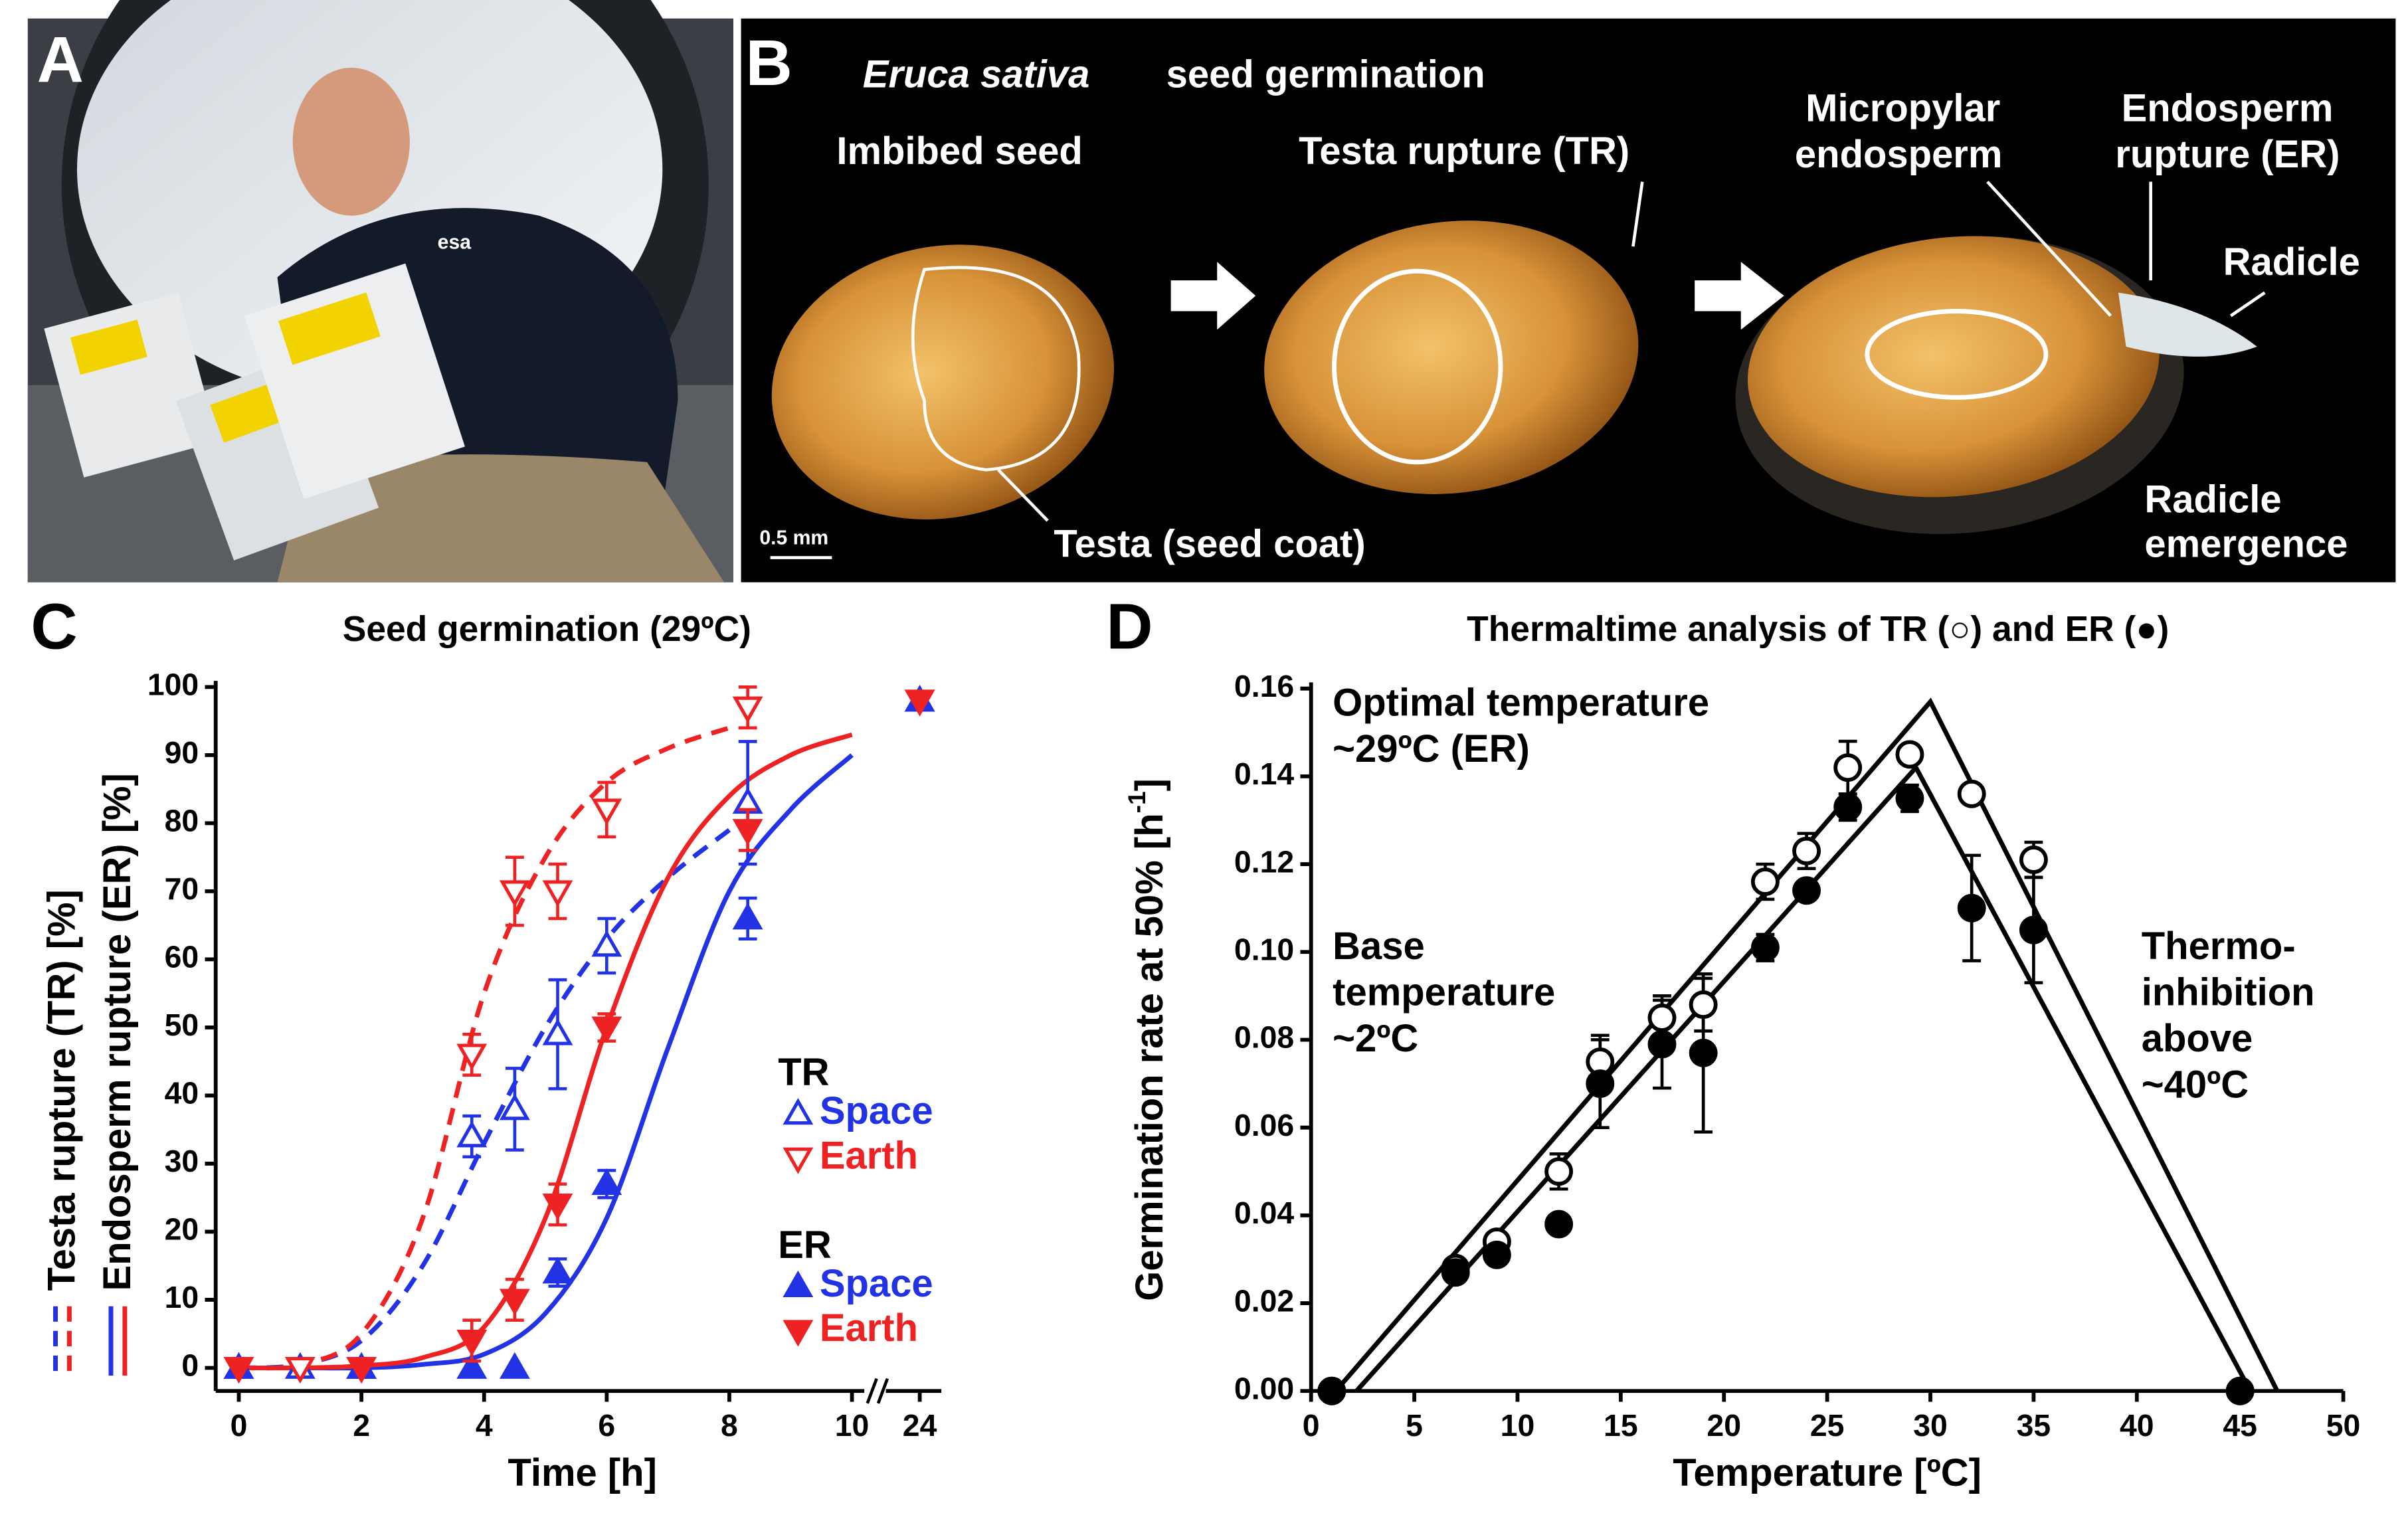 The image size is (2408, 1521). I want to click on x-tick-label: 15, so click(1621, 1426).